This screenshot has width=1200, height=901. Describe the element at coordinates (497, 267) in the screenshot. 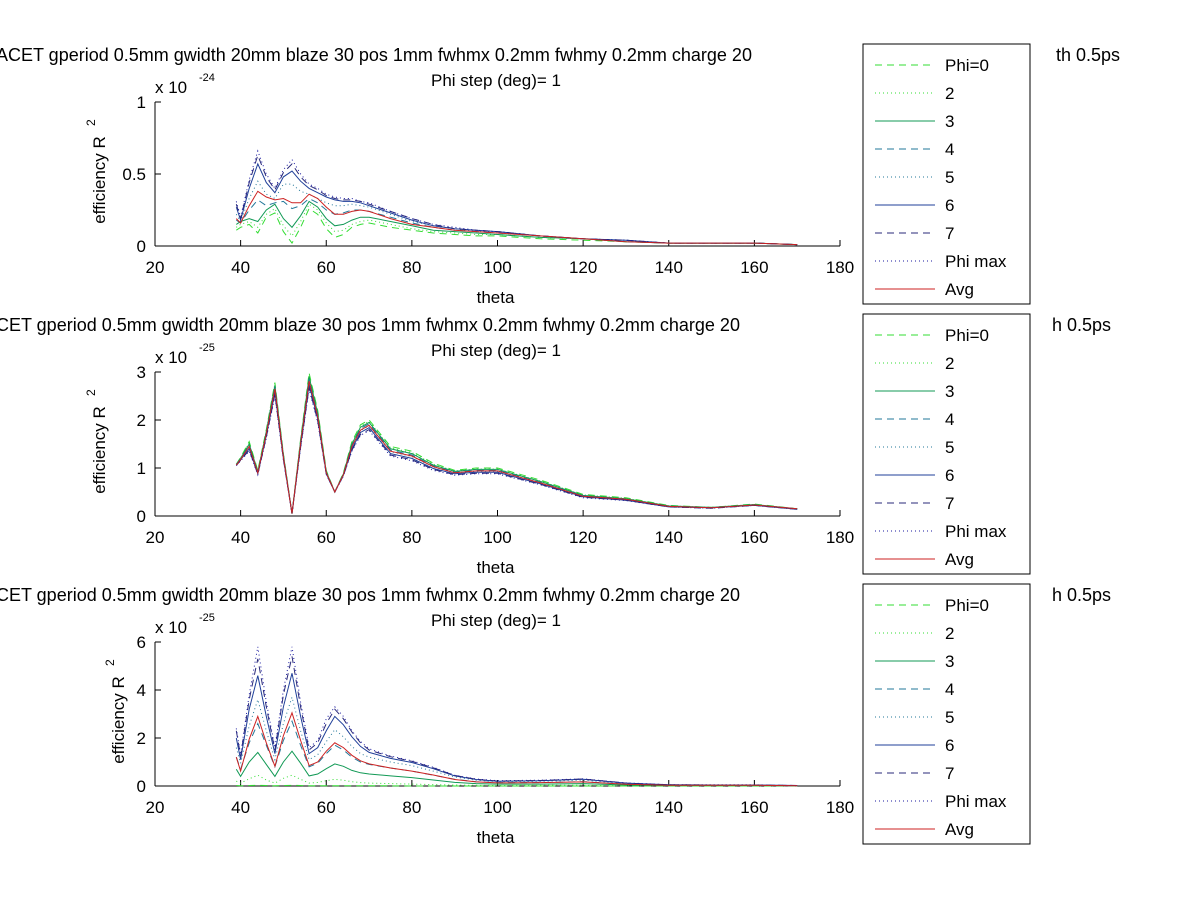

I see `x-tick-label: 100` at that location.